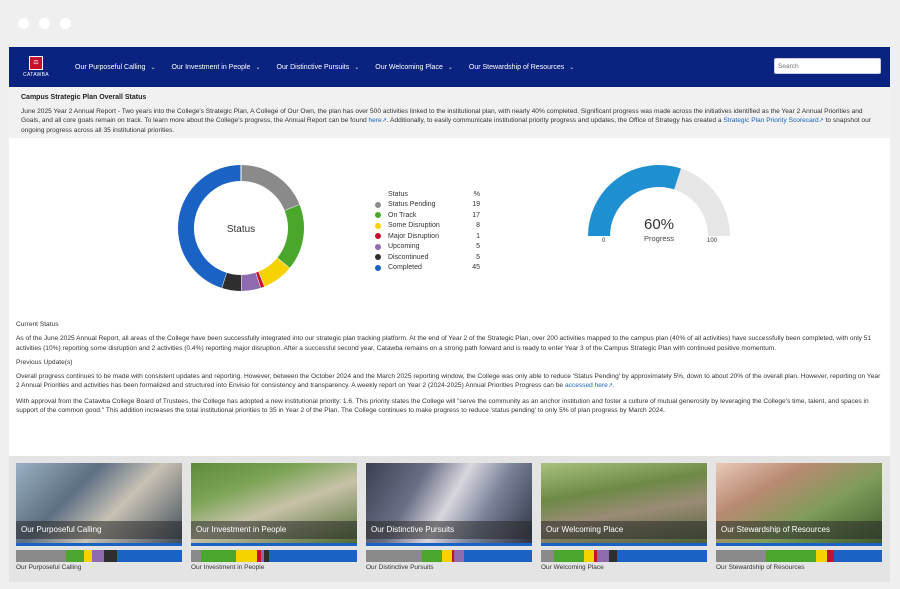  I want to click on card-label: Our Stewardship of Resources, so click(760, 567).